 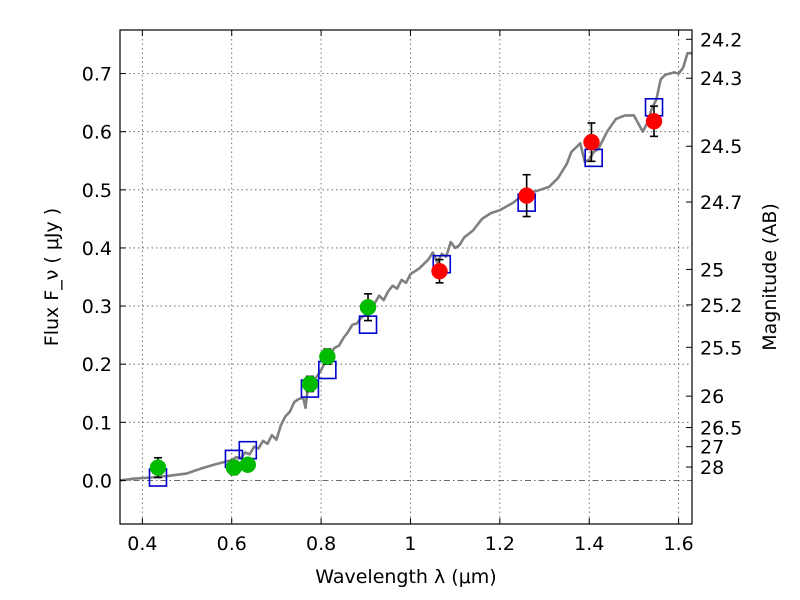 What do you see at coordinates (142, 544) in the screenshot?
I see `x-tick-label: 0.4` at bounding box center [142, 544].